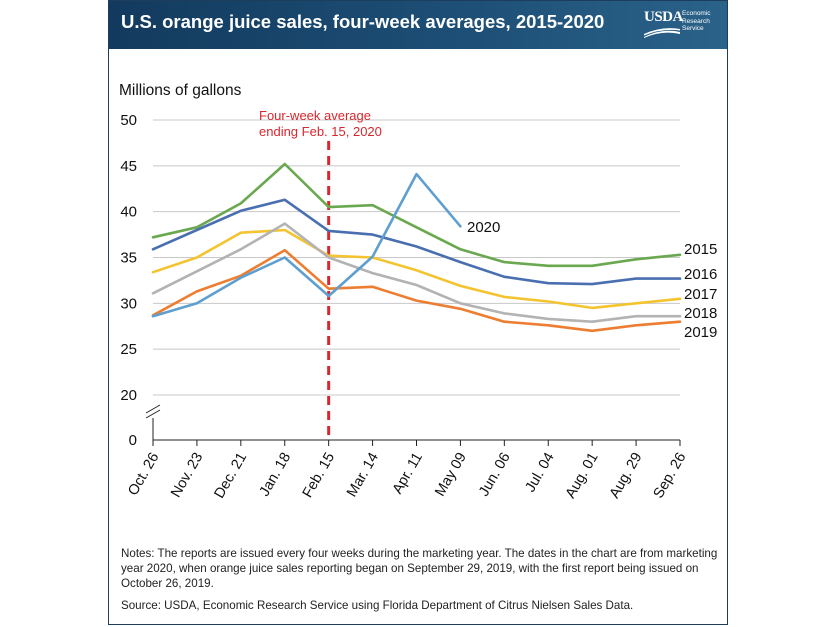 The image size is (836, 627). Describe the element at coordinates (582, 475) in the screenshot. I see `x-tick-label: Aug. 01` at that location.